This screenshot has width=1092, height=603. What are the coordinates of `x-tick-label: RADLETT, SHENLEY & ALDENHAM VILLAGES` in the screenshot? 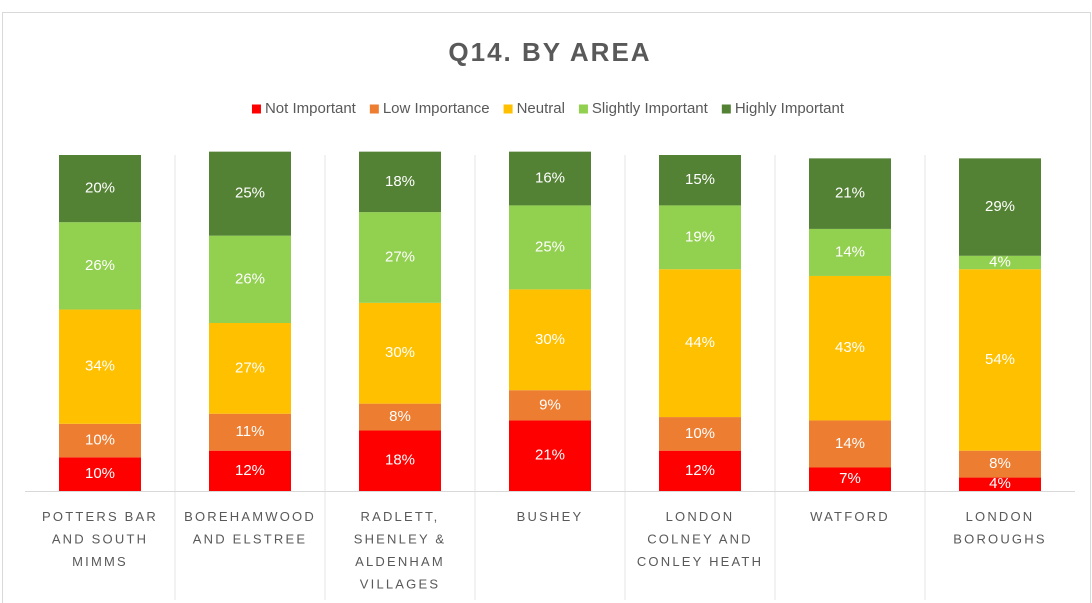 It's located at (400, 550).